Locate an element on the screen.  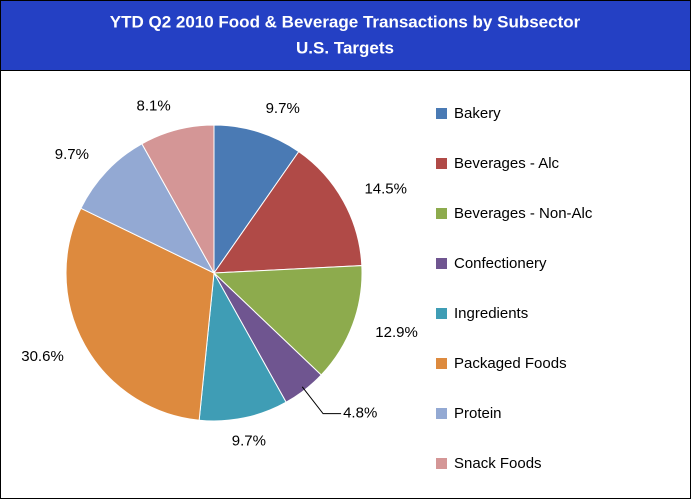
legend-label: Snack Foods is located at coordinates (498, 463).